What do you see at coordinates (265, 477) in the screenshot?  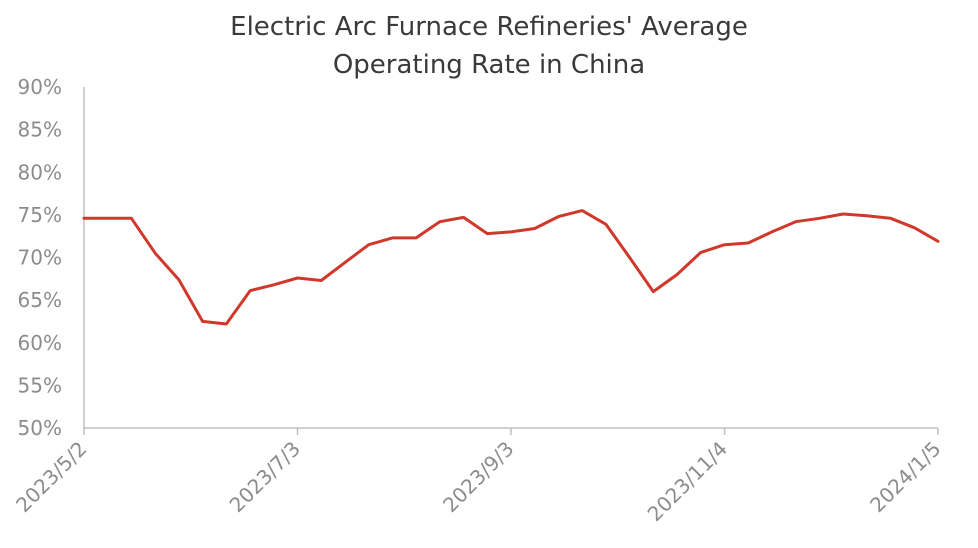 I see `x-tick-label: 2023/7/3` at bounding box center [265, 477].